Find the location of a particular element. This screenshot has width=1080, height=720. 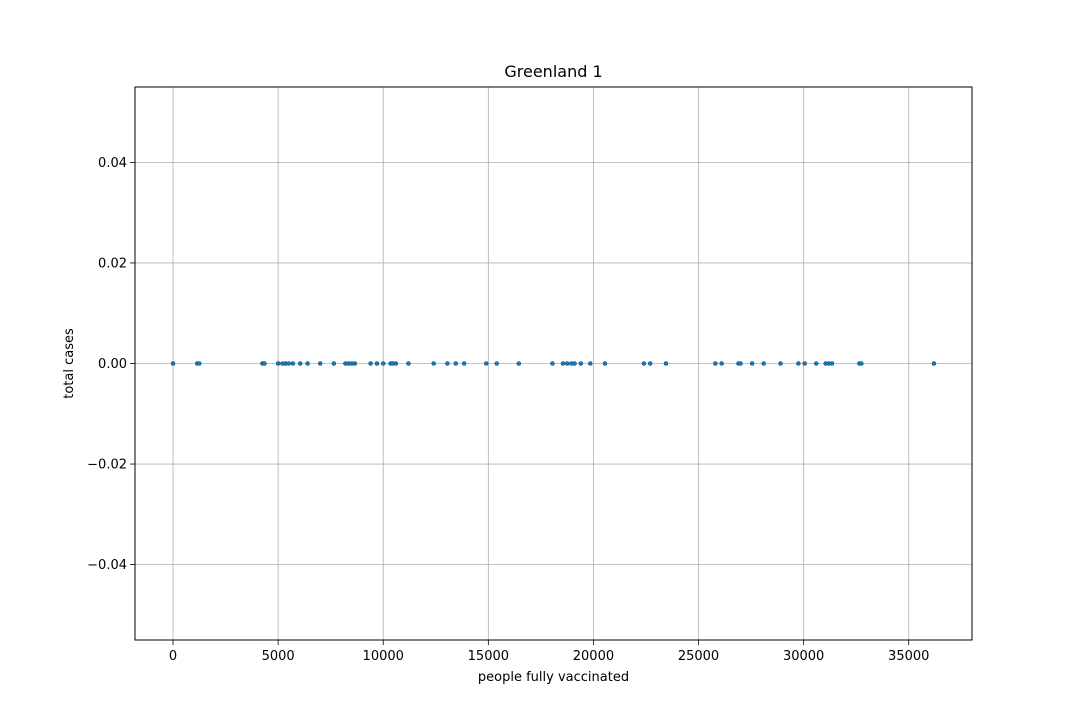

x-tick-label: 30000 is located at coordinates (803, 656).